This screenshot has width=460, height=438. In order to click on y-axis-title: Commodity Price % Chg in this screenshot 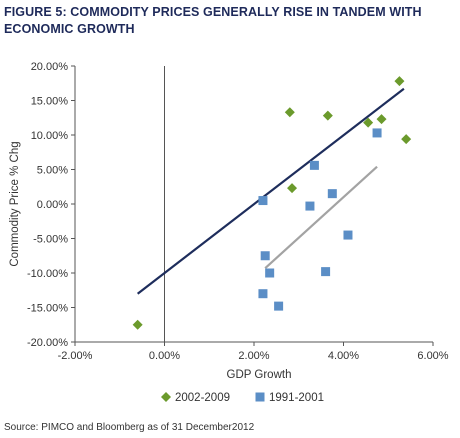, I will do `click(15, 203)`.